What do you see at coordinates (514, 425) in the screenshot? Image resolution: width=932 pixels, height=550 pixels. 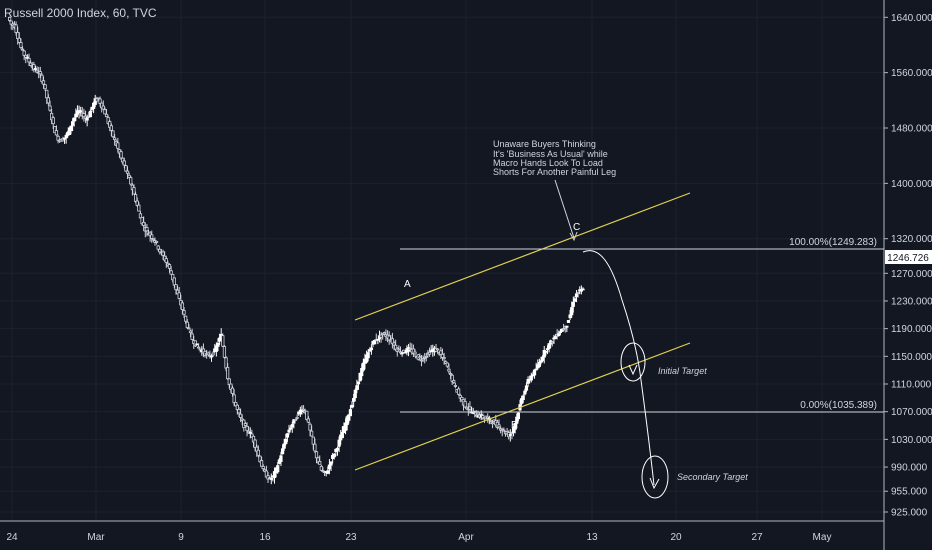 I see `point-b-label: B` at bounding box center [514, 425].